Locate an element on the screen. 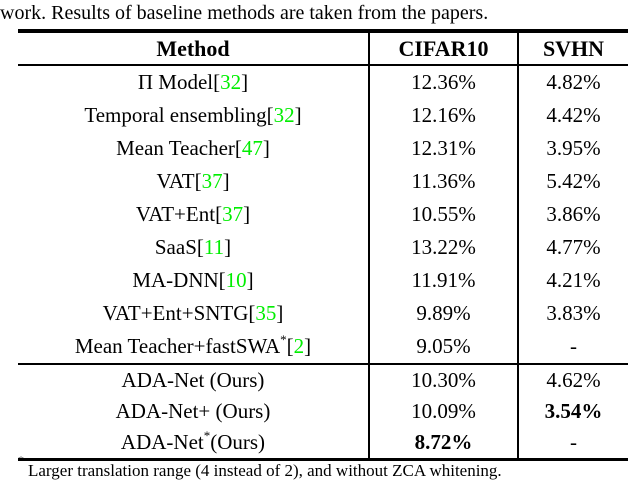 The width and height of the screenshot is (628, 496). table-row: SaaS [11] 13.22% 4.77% is located at coordinates (323, 247).